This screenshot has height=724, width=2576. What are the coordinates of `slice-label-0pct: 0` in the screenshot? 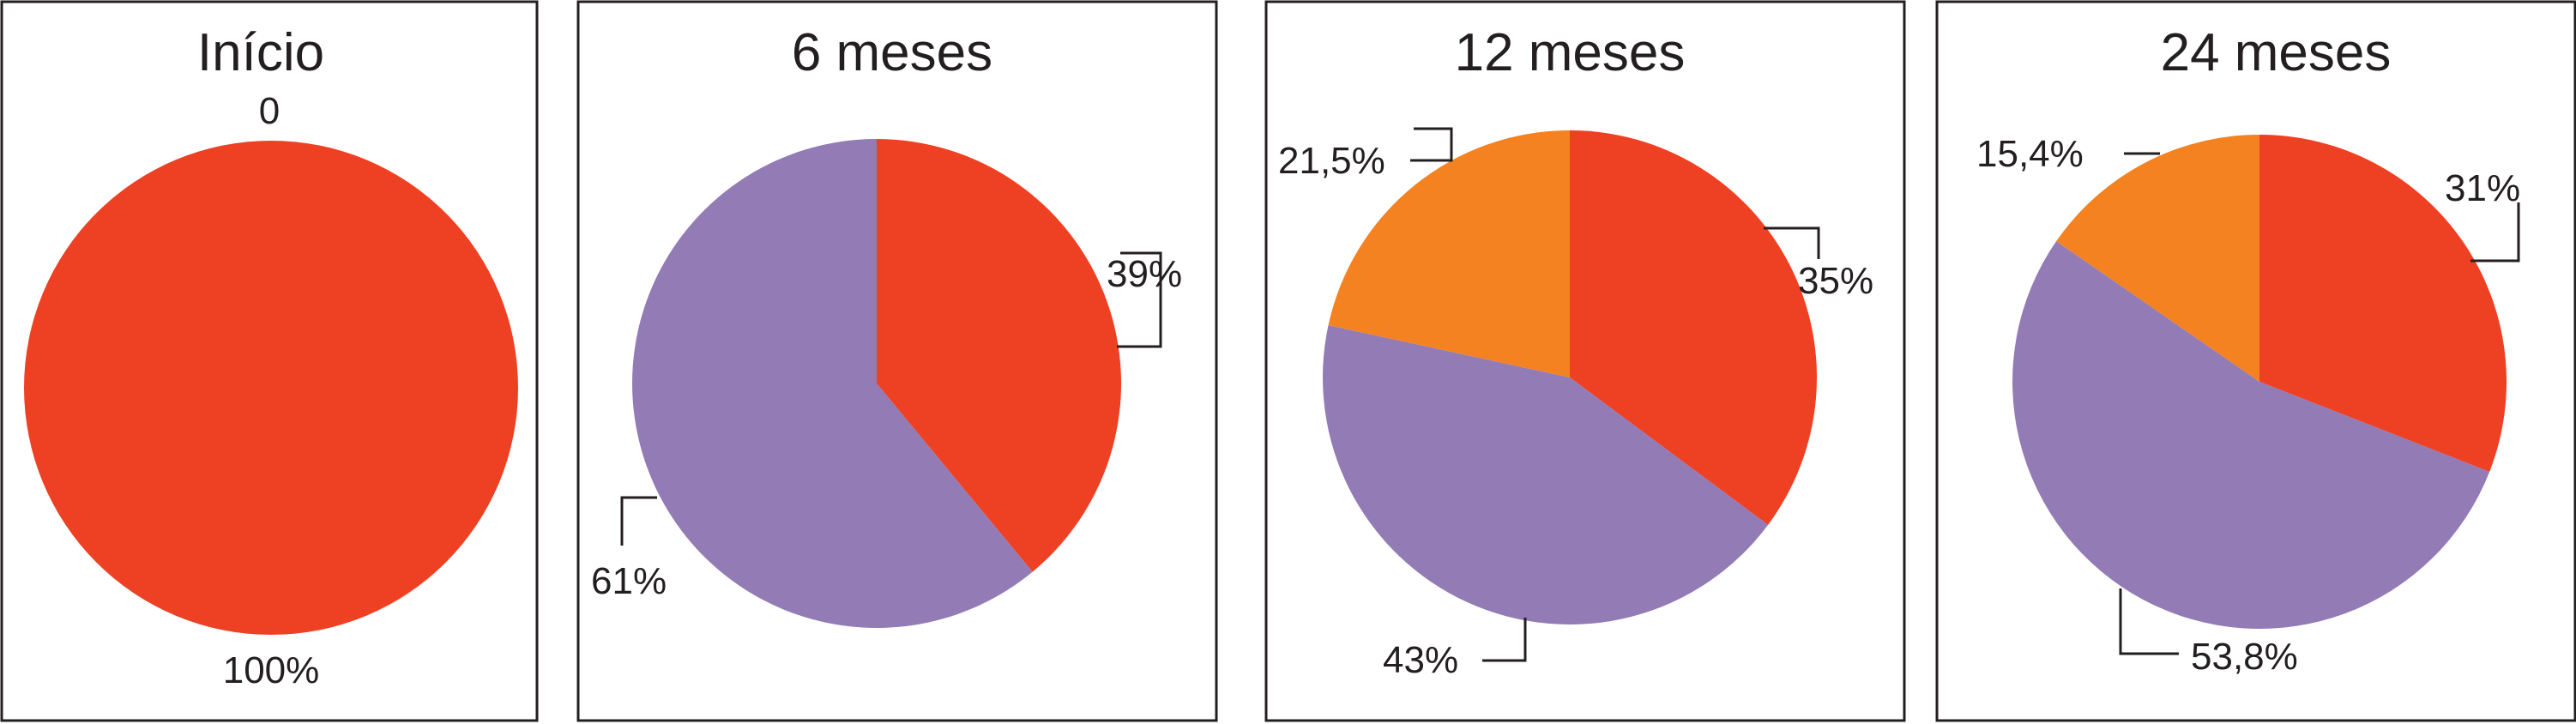 It's located at (269, 111).